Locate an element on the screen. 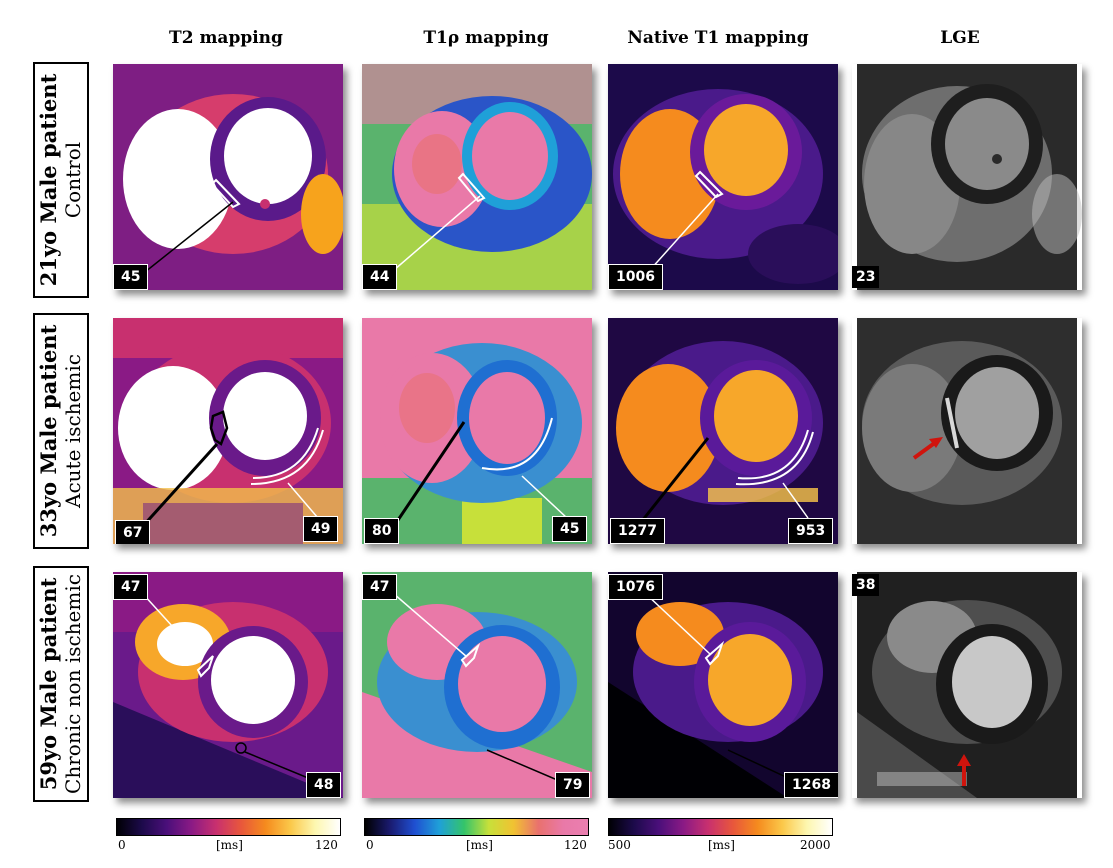  image-lge-control: 23 is located at coordinates (967, 177).